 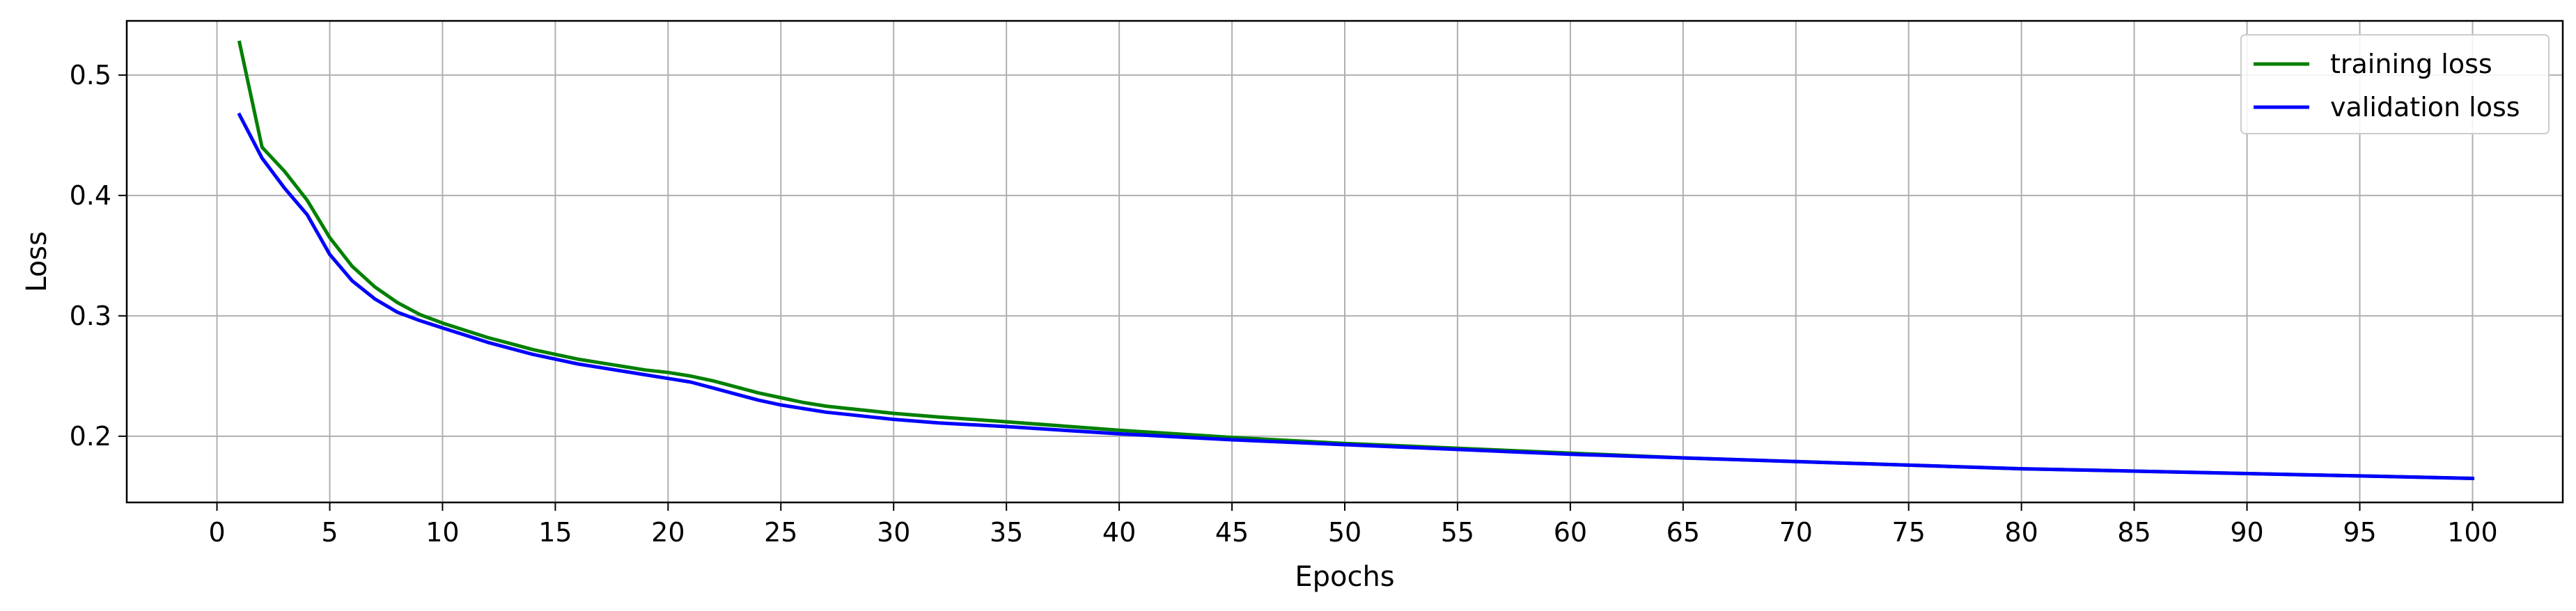 I want to click on x-tick-label: 100, so click(x=2472, y=532).